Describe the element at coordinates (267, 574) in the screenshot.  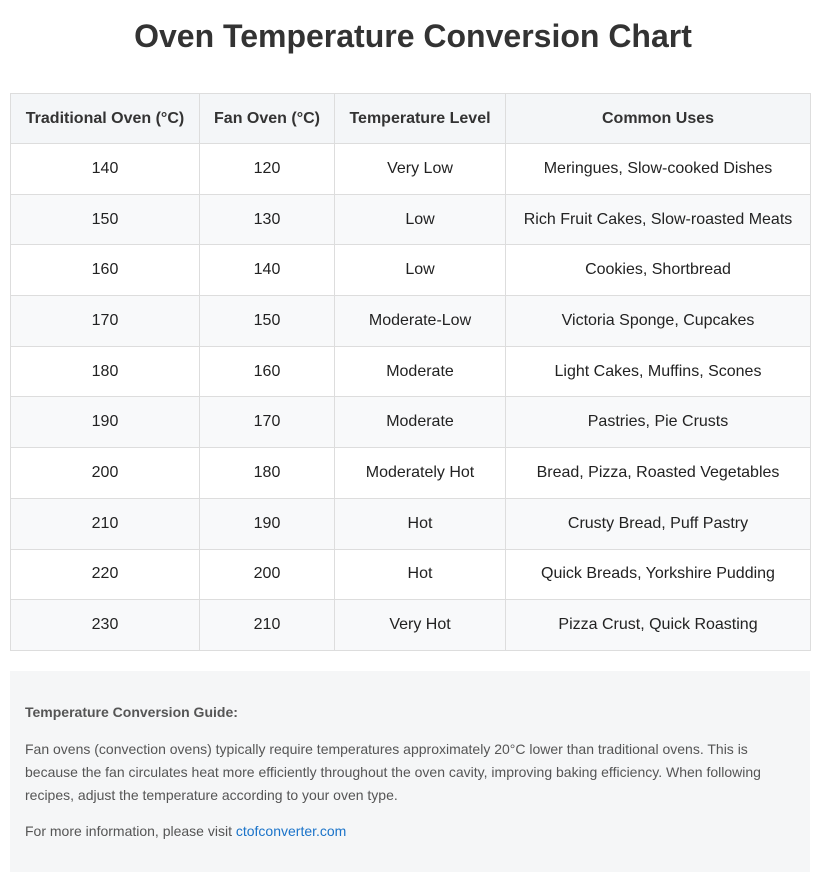
I see `cell-fan: 200` at that location.